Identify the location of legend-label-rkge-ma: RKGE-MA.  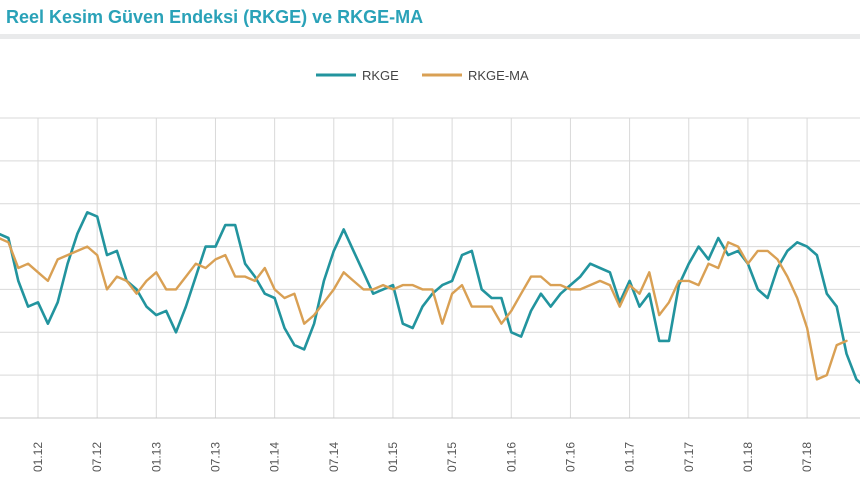
(498, 75).